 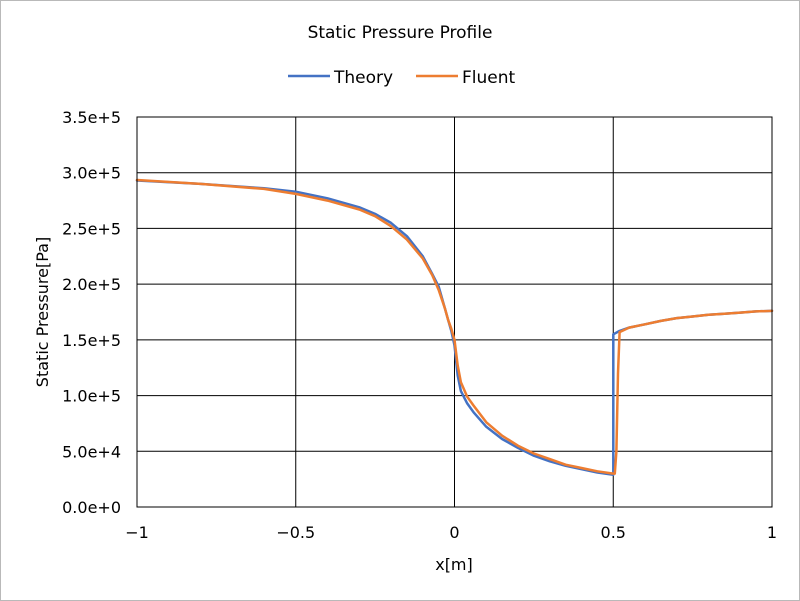 What do you see at coordinates (91, 340) in the screenshot?
I see `y-tick-label: 1.5e+5` at bounding box center [91, 340].